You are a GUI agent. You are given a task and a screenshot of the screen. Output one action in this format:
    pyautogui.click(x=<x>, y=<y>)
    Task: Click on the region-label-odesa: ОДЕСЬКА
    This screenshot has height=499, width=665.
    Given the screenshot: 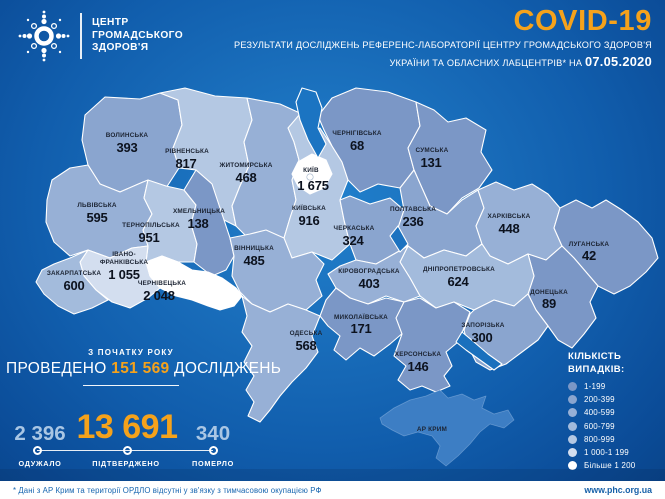 What is the action you would take?
    pyautogui.click(x=306, y=333)
    